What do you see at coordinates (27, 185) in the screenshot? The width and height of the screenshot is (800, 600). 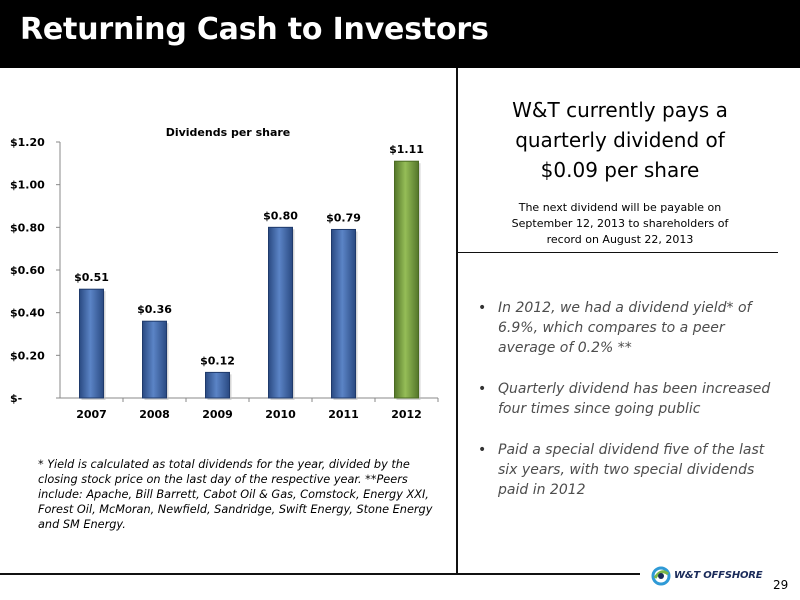 I see `y-tick-label: $1.00` at bounding box center [27, 185].